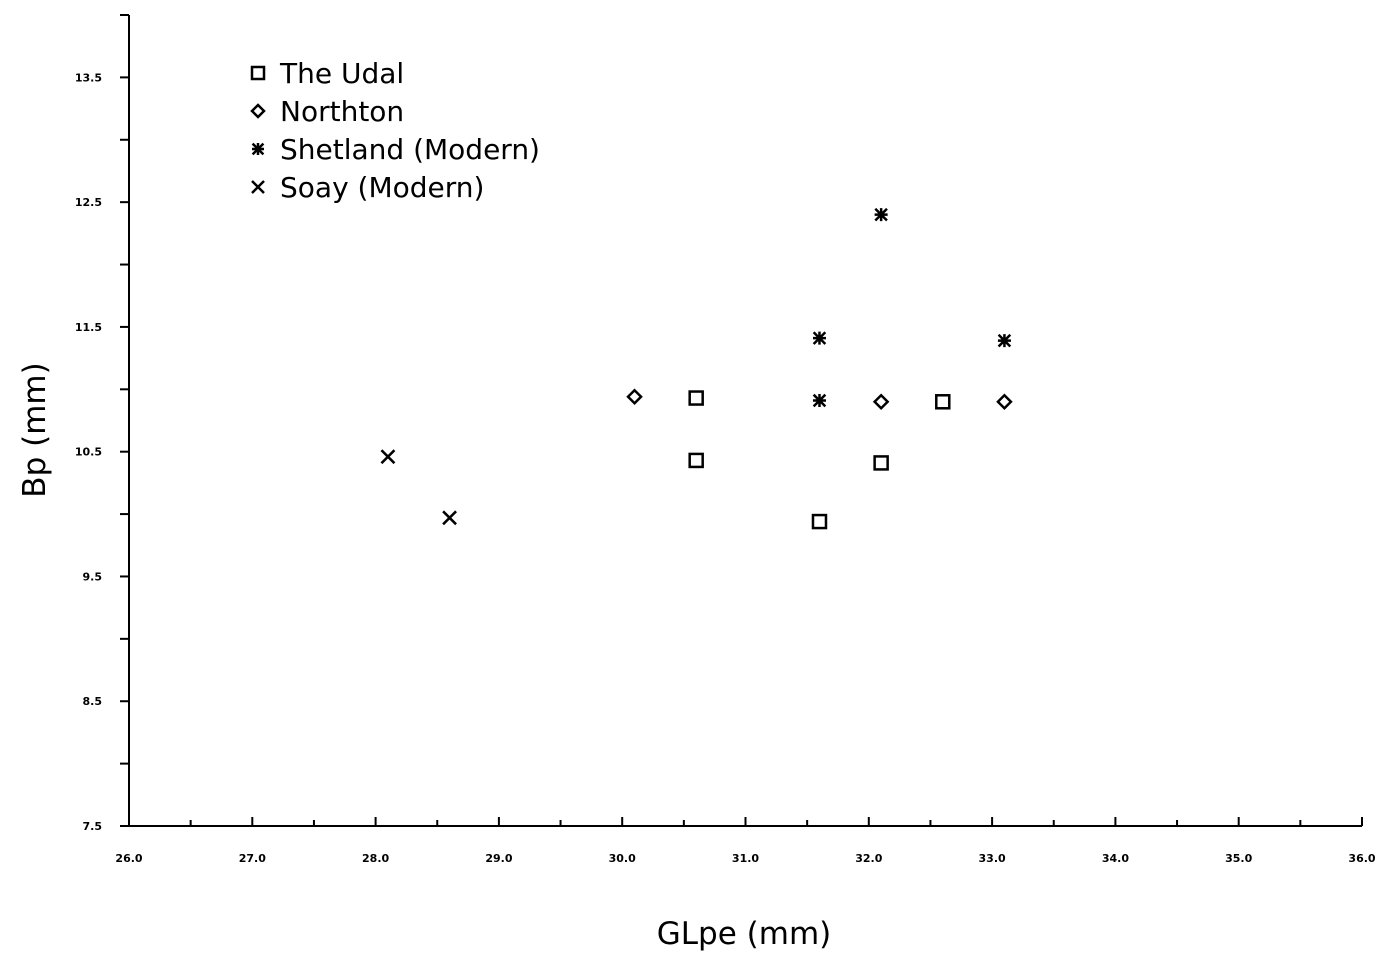 This screenshot has height=954, width=1378. Describe the element at coordinates (93, 701) in the screenshot. I see `y-tick-label: 8.5` at that location.